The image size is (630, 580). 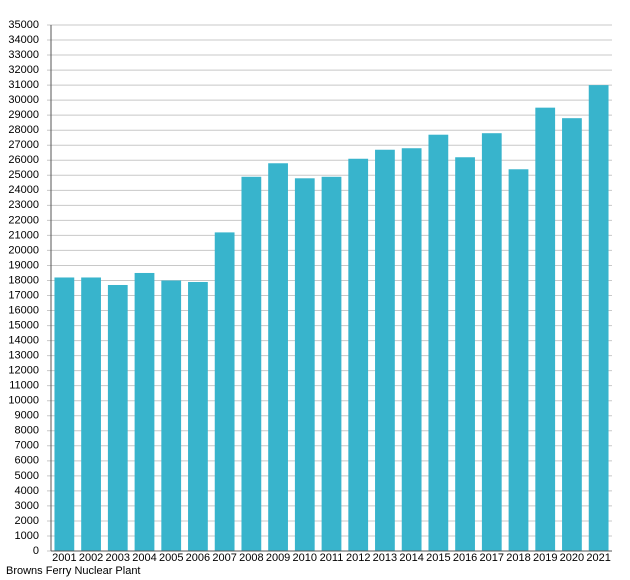 I want to click on y-tick-label: 28000, so click(x=23, y=130).